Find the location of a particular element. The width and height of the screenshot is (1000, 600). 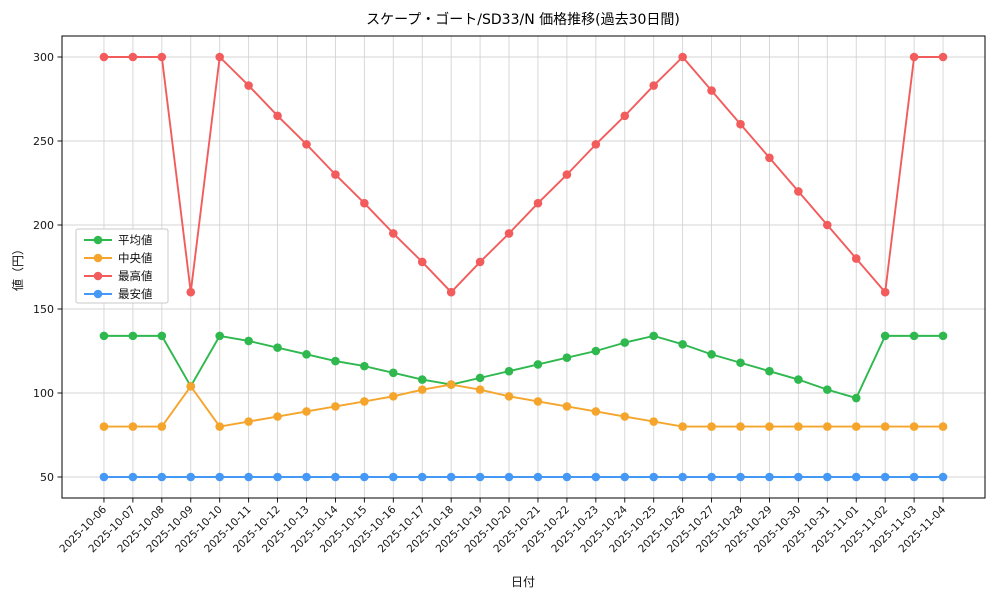

series-line-median is located at coordinates (523, 405).